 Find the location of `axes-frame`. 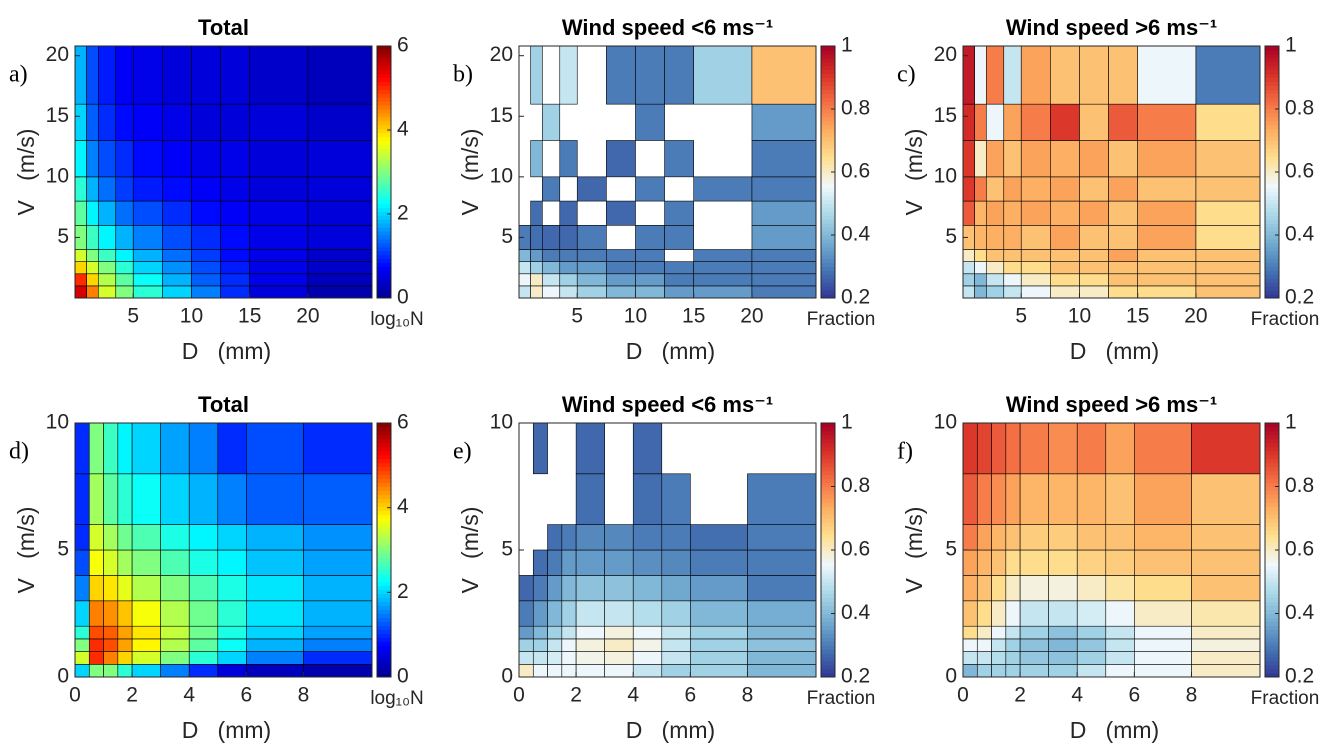

axes-frame is located at coordinates (667, 172).